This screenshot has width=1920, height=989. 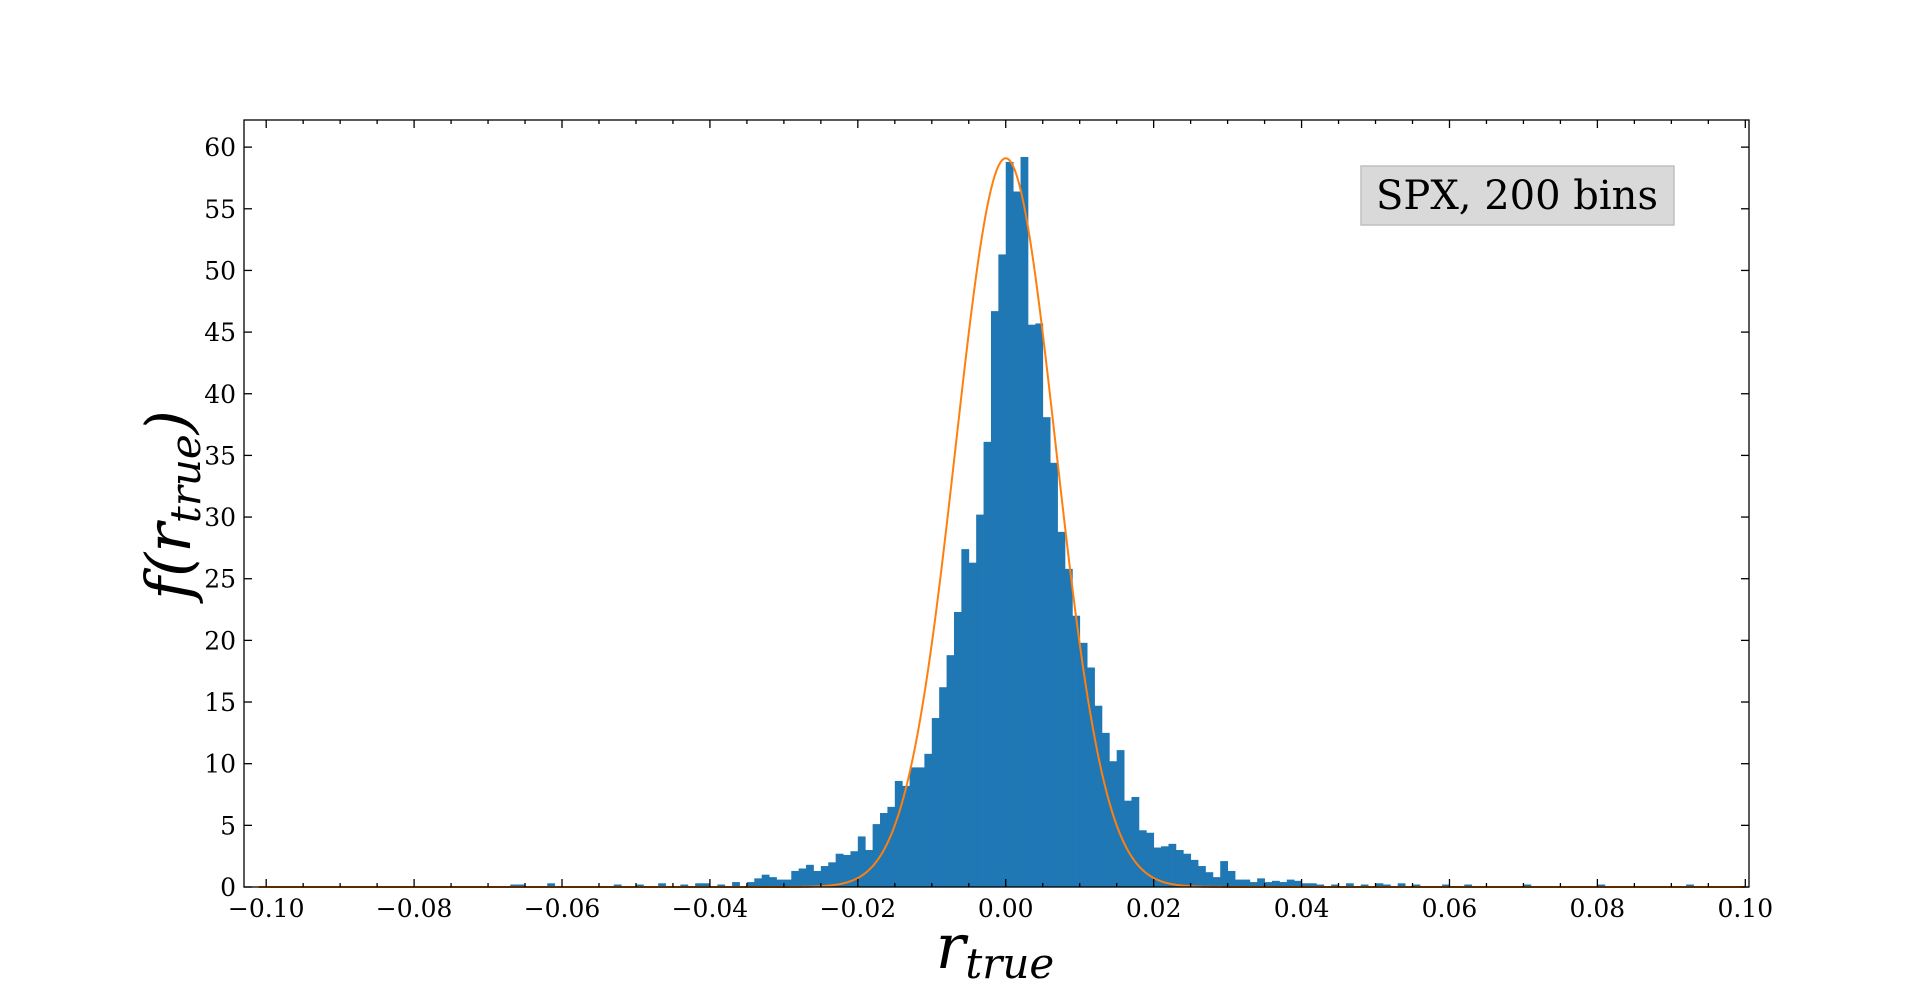 I want to click on y-tick-label: 40, so click(x=220, y=394).